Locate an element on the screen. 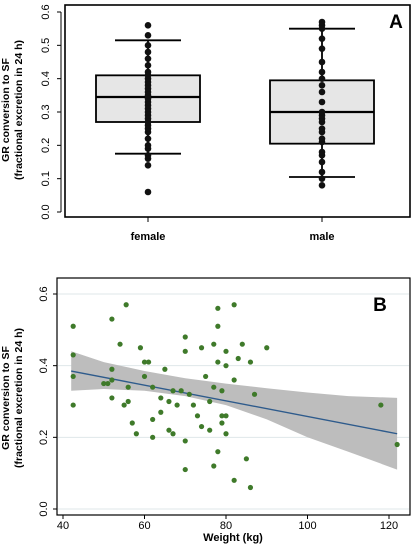 Image resolution: width=414 pixels, height=550 pixels. x-tick-label: 60 is located at coordinates (144, 526).